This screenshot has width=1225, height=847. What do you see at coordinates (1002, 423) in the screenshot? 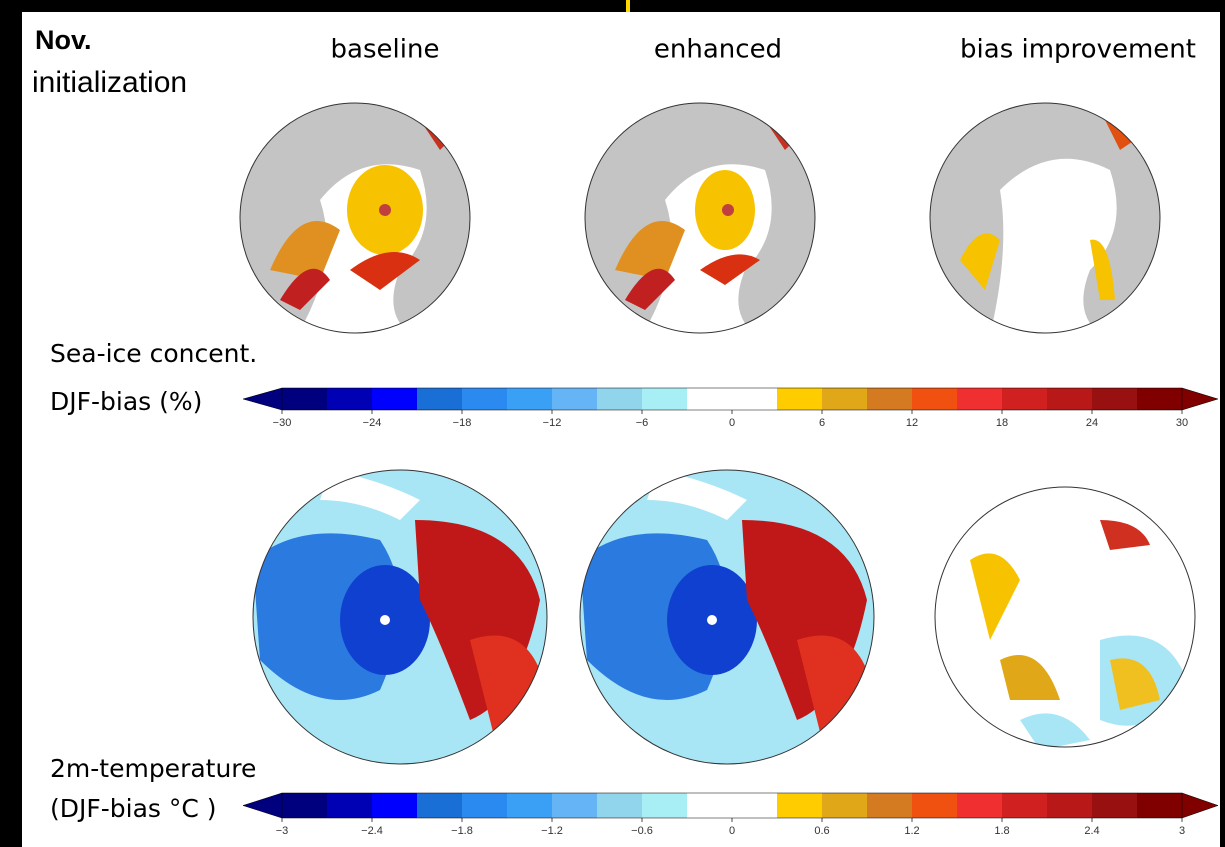
I see `colorbar-tick-label: 18` at bounding box center [1002, 423].